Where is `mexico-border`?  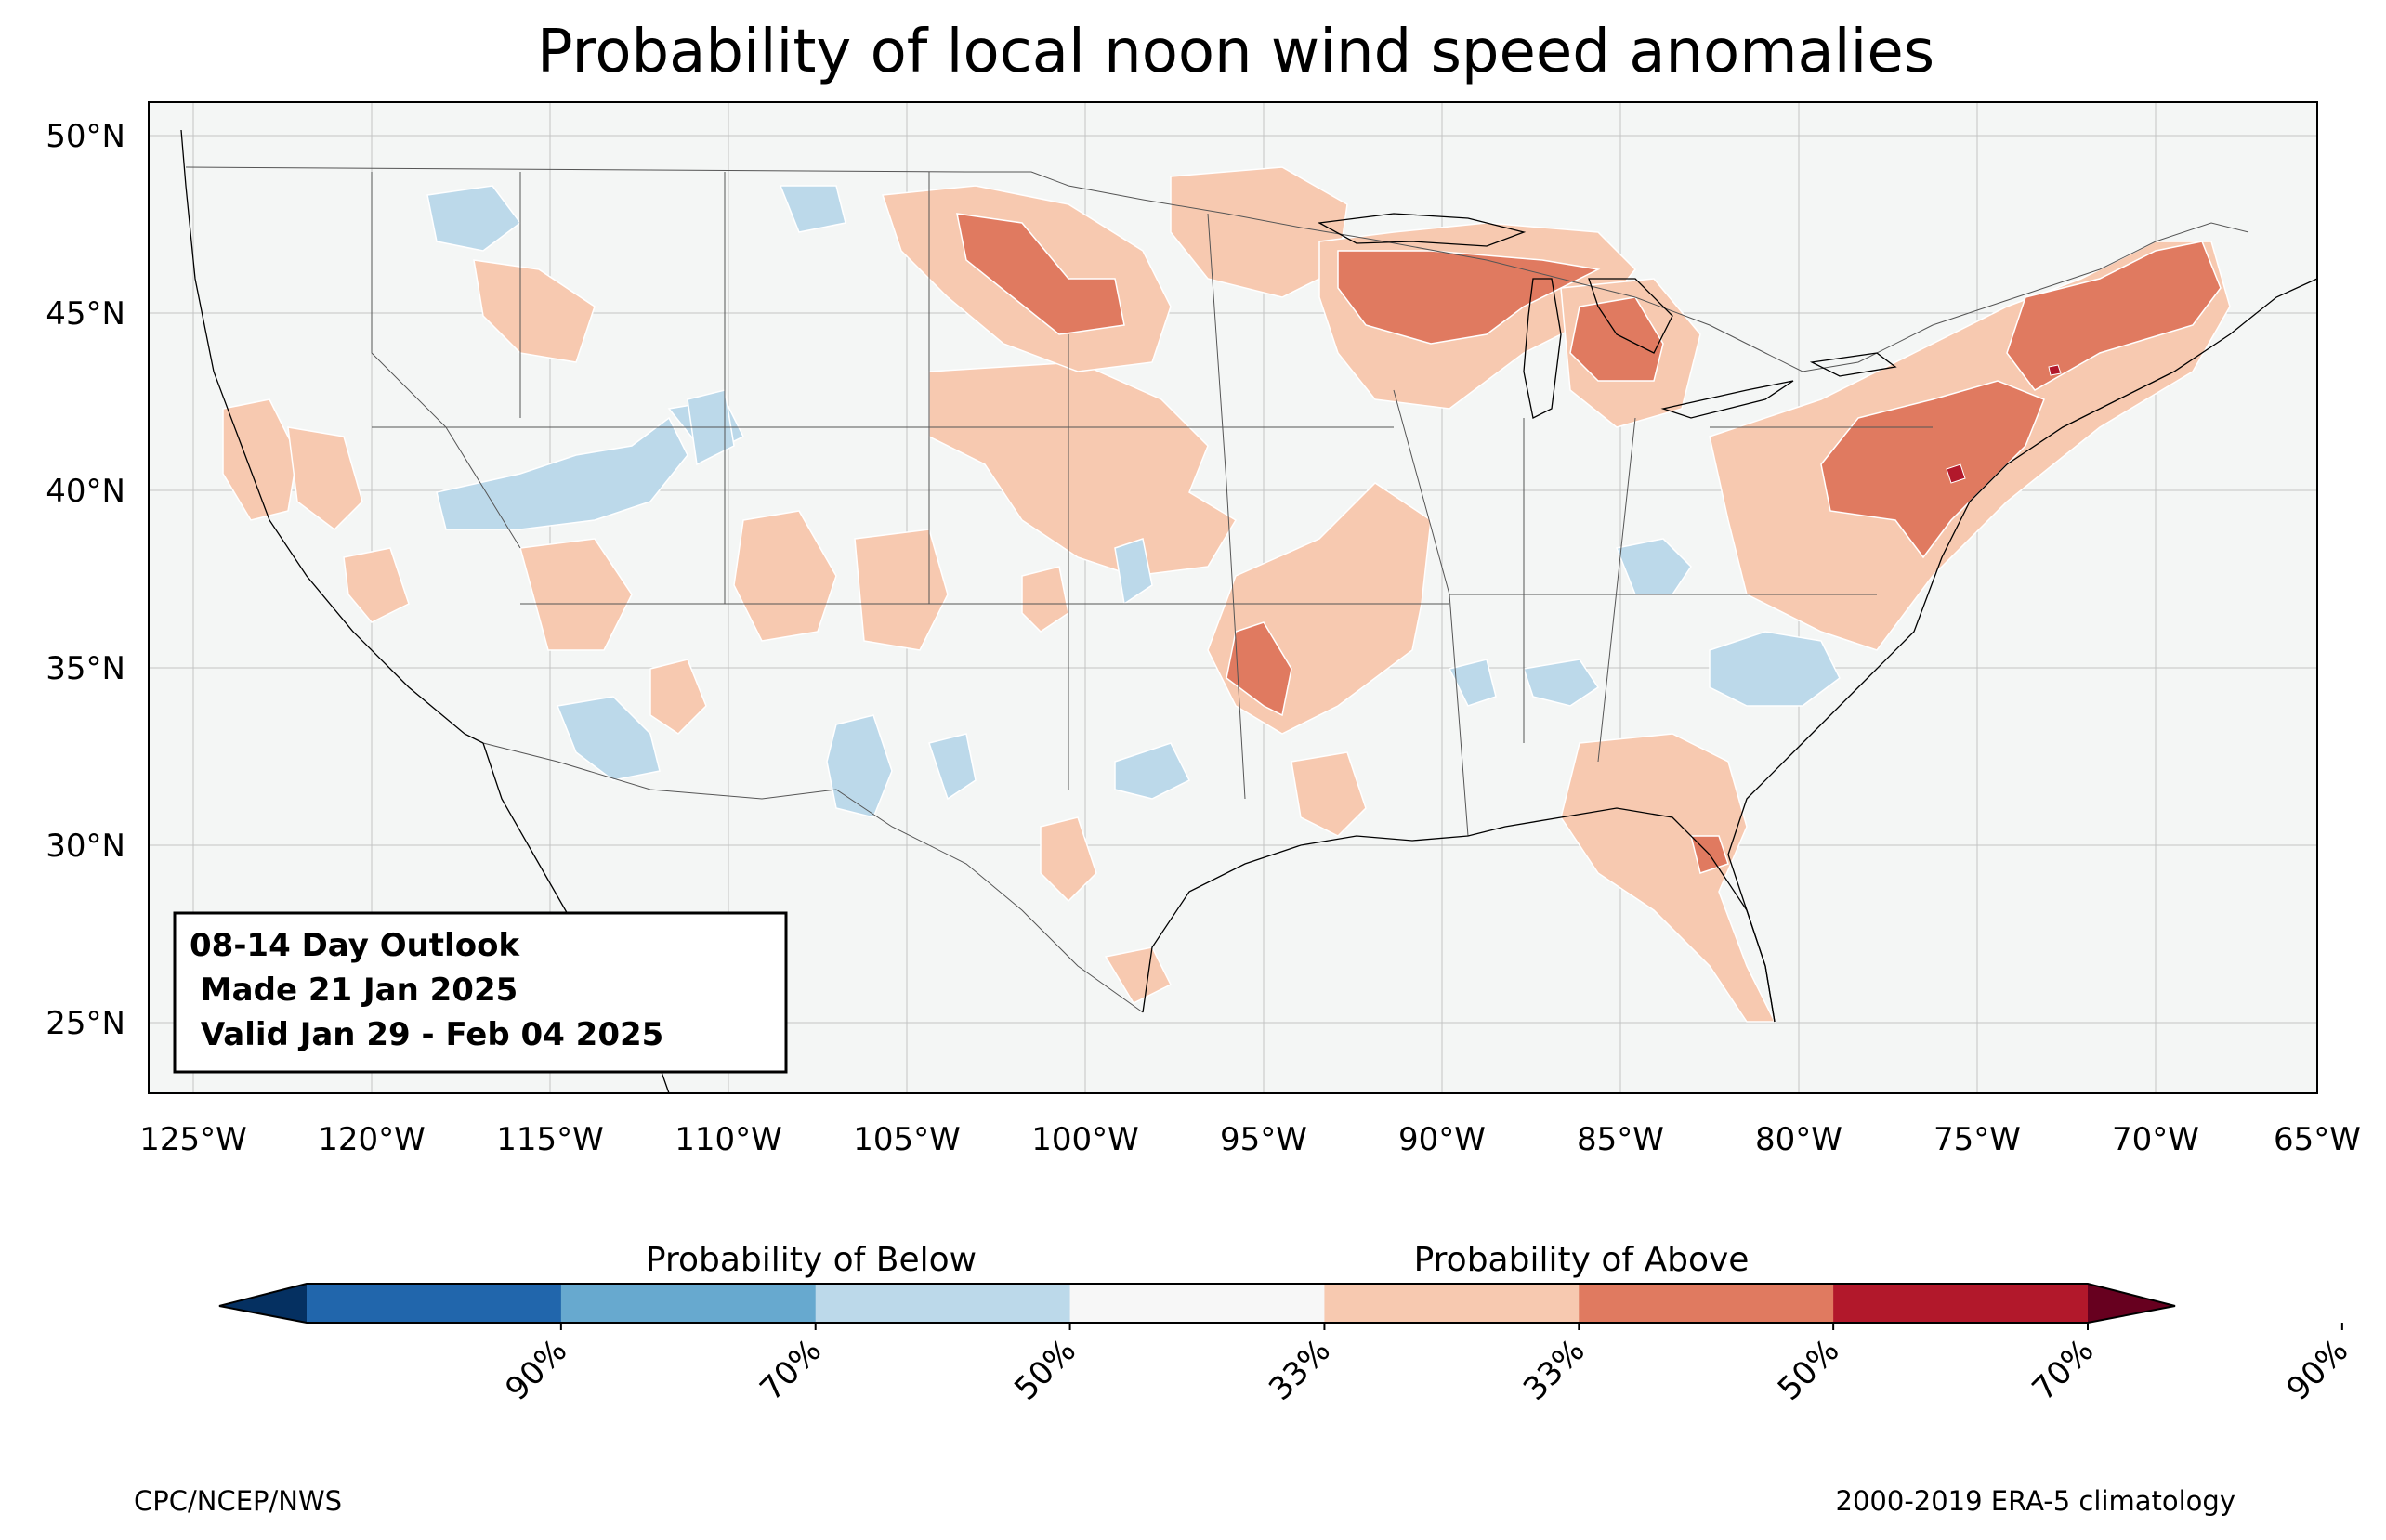 mexico-border is located at coordinates (813, 877).